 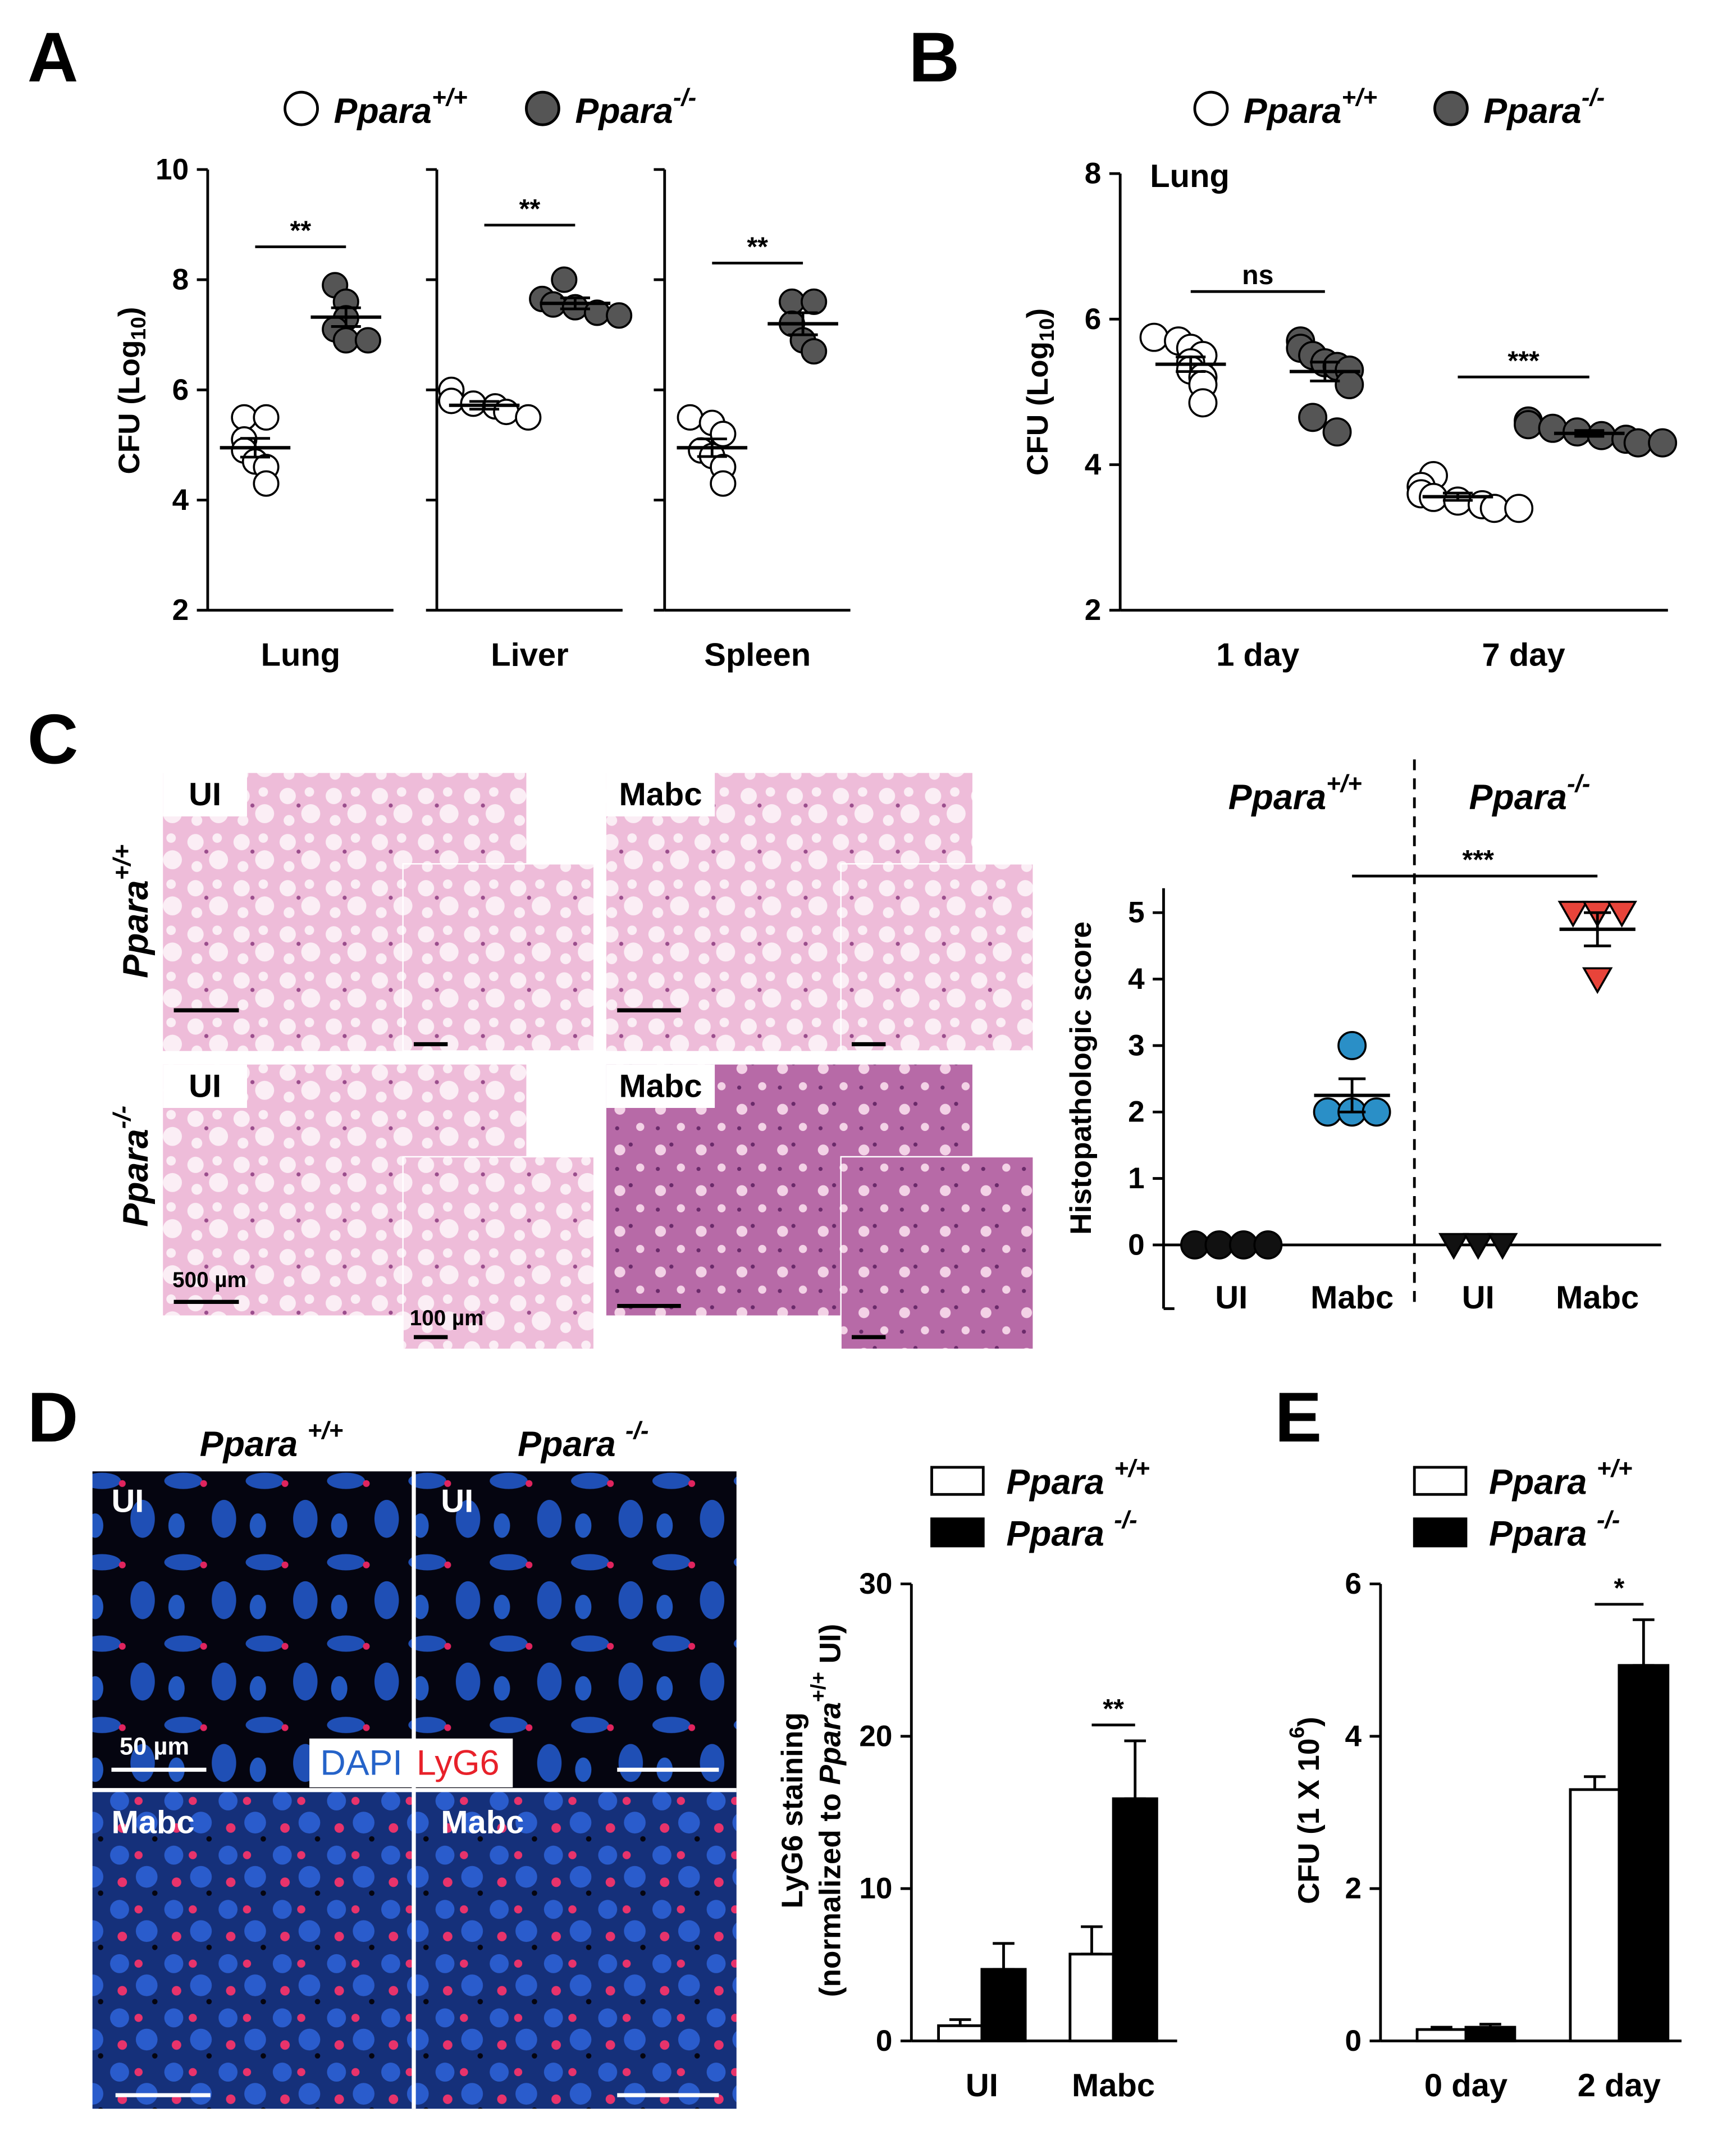 What do you see at coordinates (172, 169) in the screenshot?
I see `y-tick-label: 10` at bounding box center [172, 169].